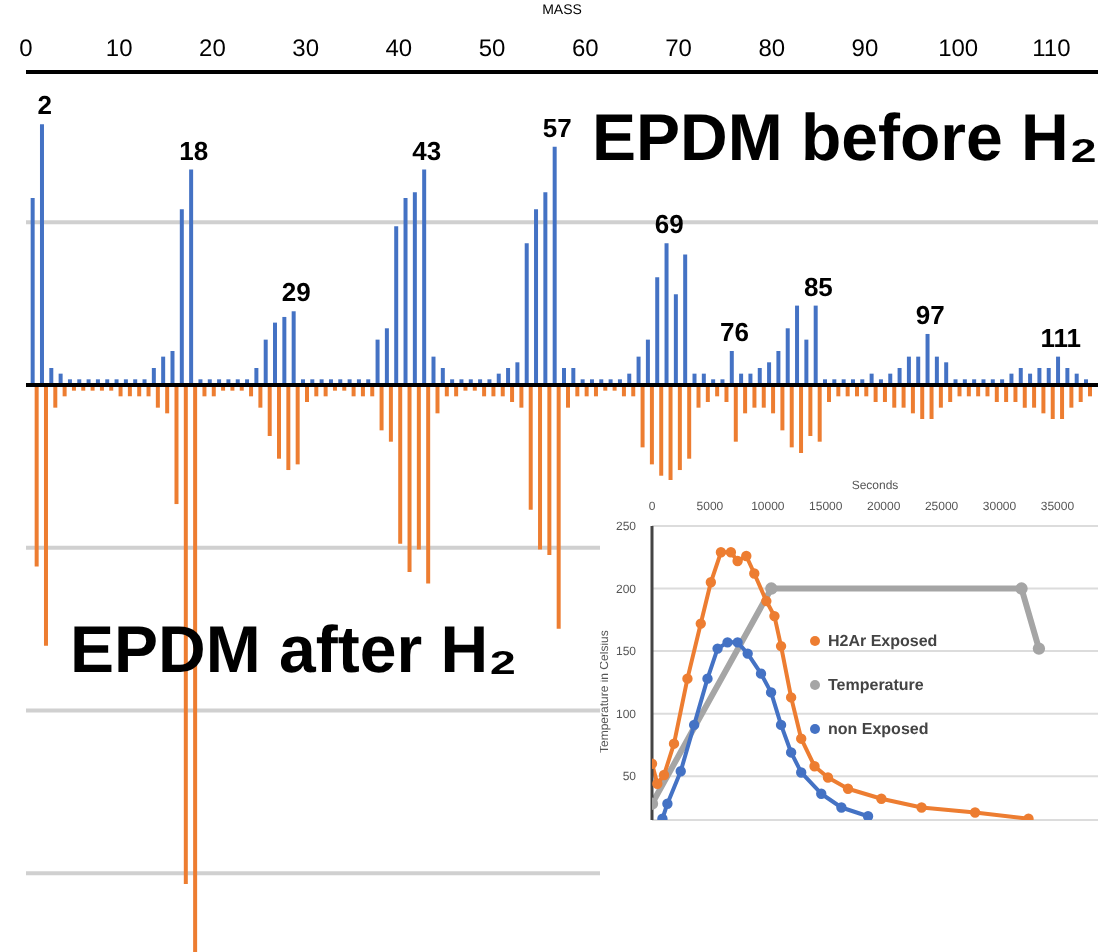 Image resolution: width=1098 pixels, height=952 pixels. I want to click on annotation: 2, so click(44, 105).